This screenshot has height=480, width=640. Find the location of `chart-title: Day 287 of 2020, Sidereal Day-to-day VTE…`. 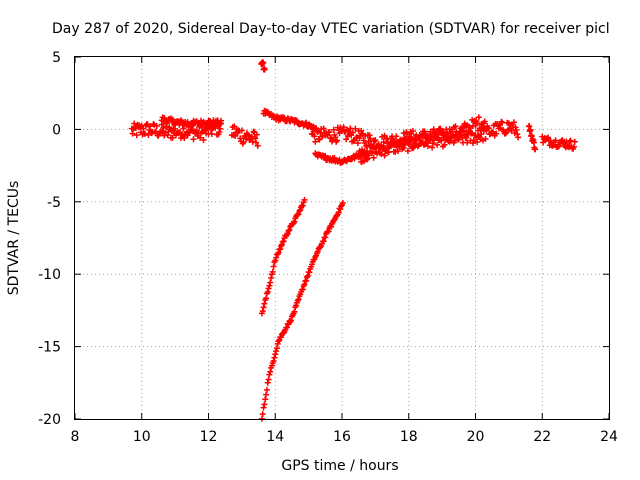

chart-title: Day 287 of 2020, Sidereal Day-to-day VTE… is located at coordinates (331, 29).